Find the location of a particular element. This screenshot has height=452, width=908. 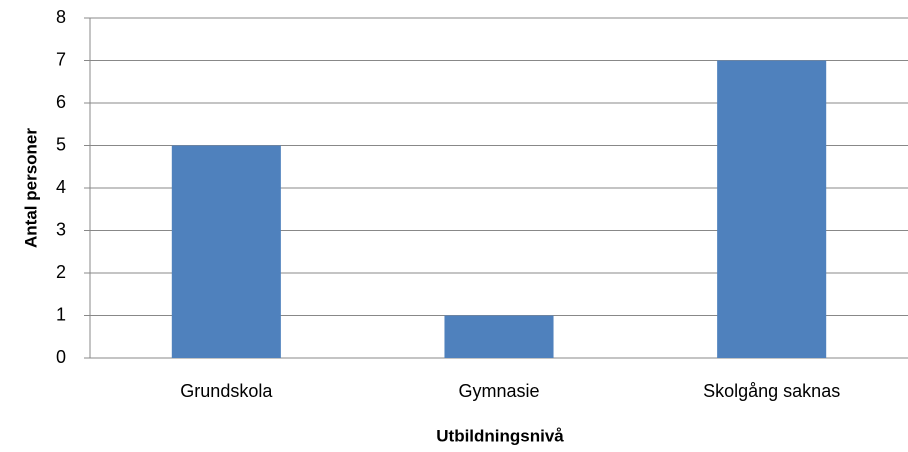

y-tick-label: 8 is located at coordinates (61, 17).